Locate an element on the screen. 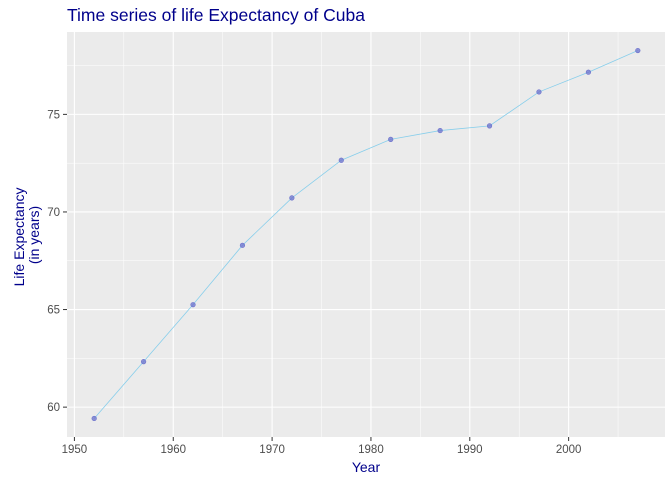 Image resolution: width=672 pixels, height=480 pixels. x-tick-label: 1980 is located at coordinates (371, 450).